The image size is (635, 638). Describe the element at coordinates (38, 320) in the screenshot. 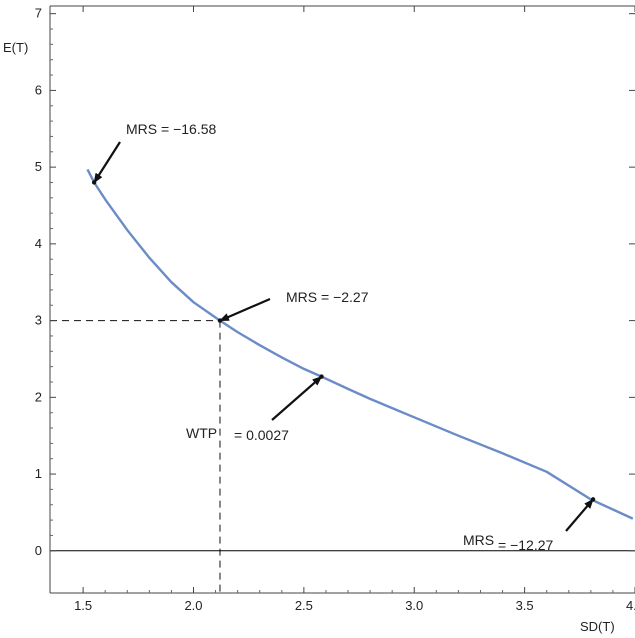

I see `y-tick-label: 3` at that location.